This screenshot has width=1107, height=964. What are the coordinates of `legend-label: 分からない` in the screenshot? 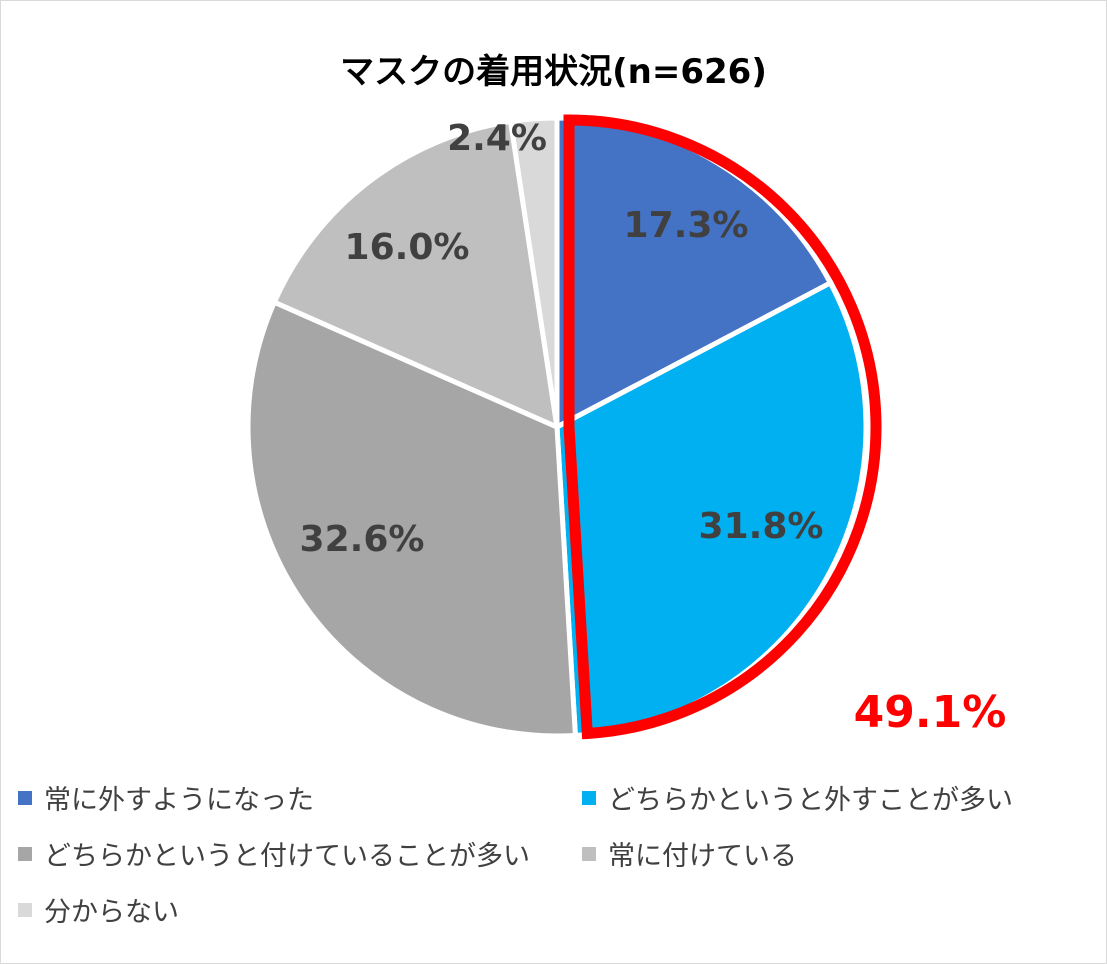 It's located at (111, 912).